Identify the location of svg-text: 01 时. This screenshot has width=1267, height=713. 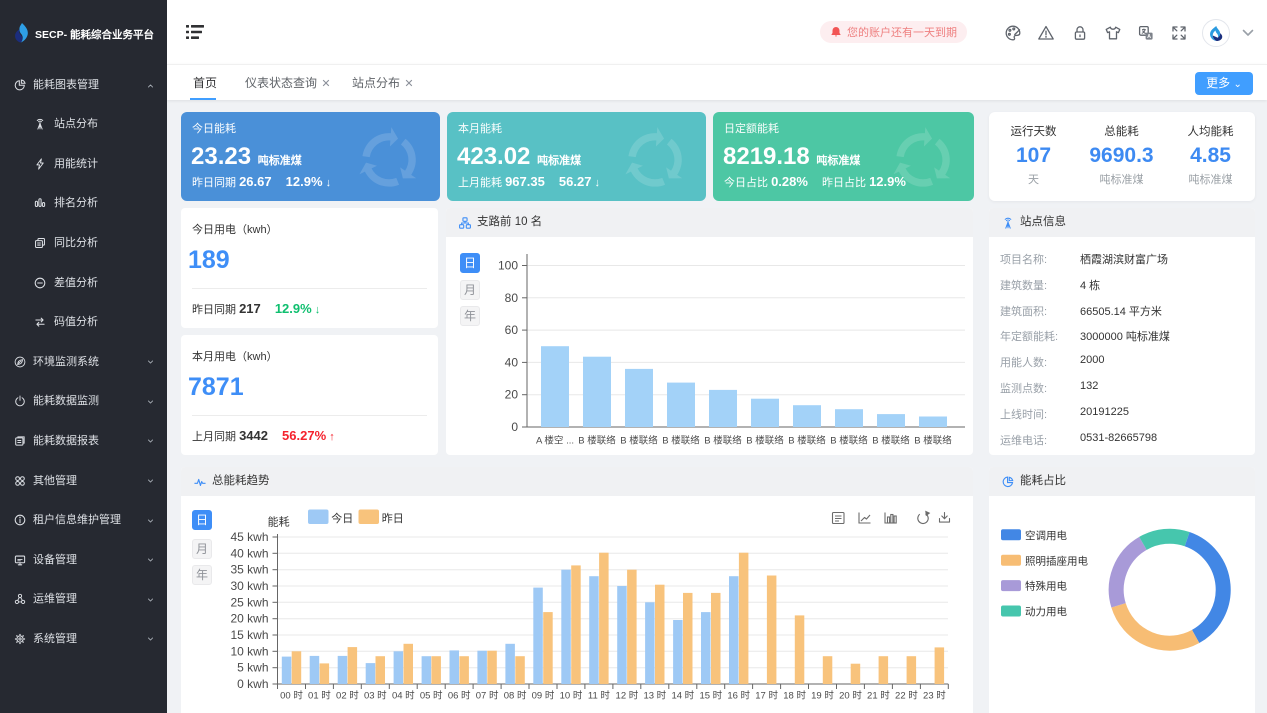
(319, 696).